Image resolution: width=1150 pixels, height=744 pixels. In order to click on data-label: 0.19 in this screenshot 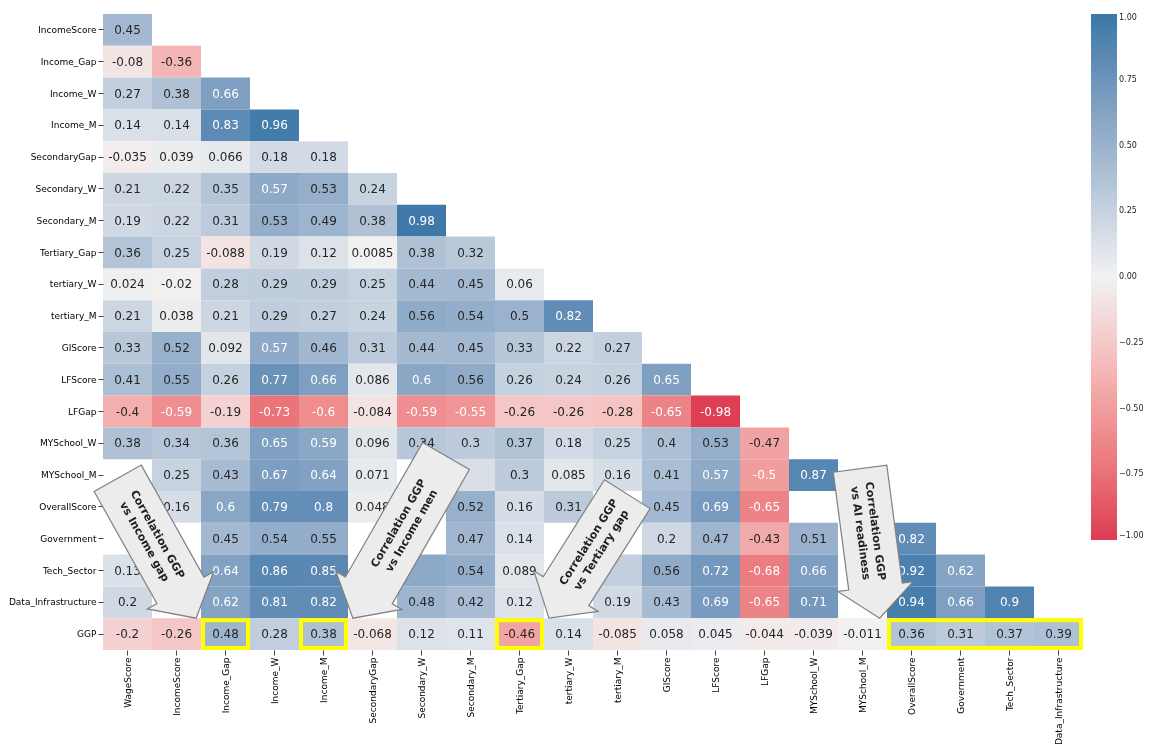, I will do `click(127, 220)`.